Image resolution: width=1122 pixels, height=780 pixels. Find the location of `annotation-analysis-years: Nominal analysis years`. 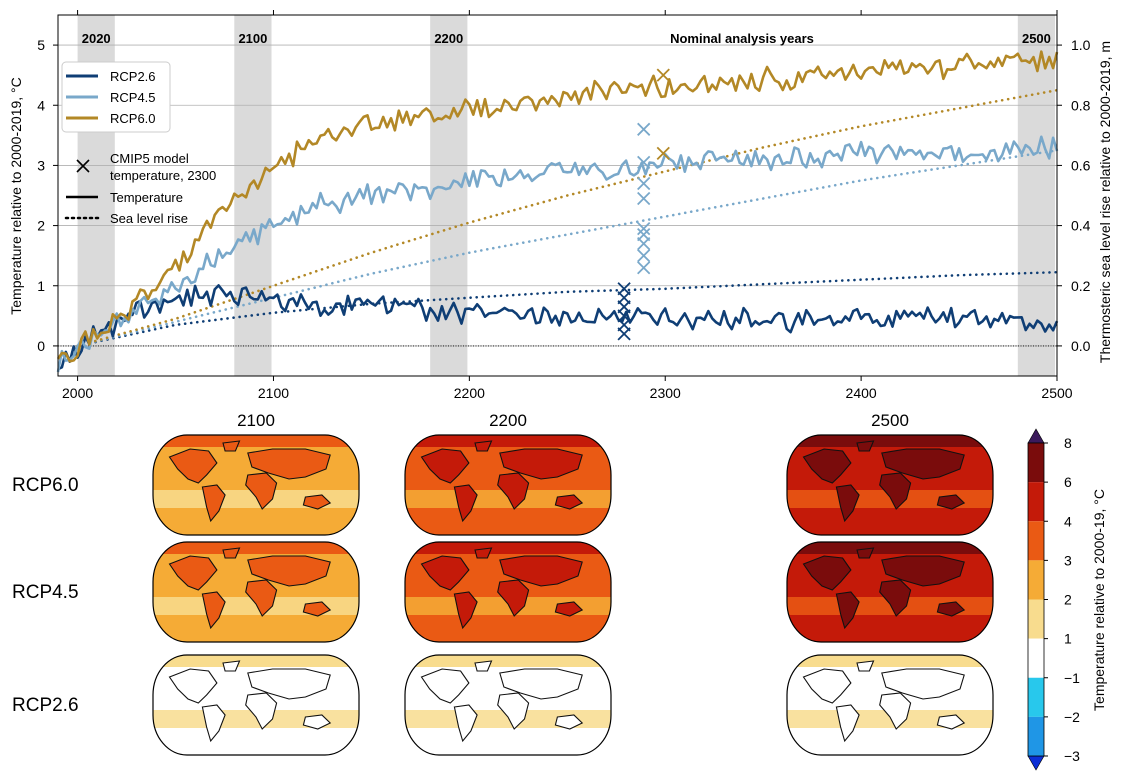

annotation-analysis-years: Nominal analysis years is located at coordinates (742, 38).